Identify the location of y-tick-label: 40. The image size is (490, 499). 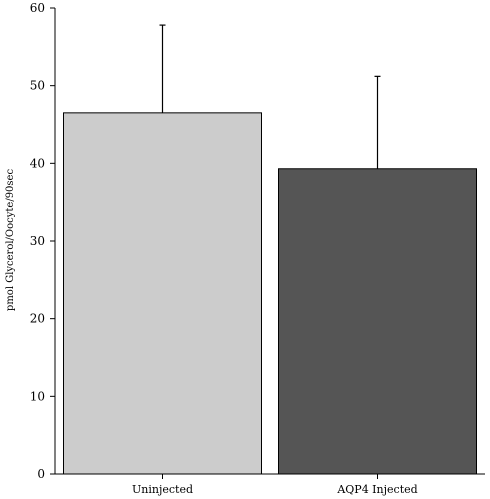
(37, 163).